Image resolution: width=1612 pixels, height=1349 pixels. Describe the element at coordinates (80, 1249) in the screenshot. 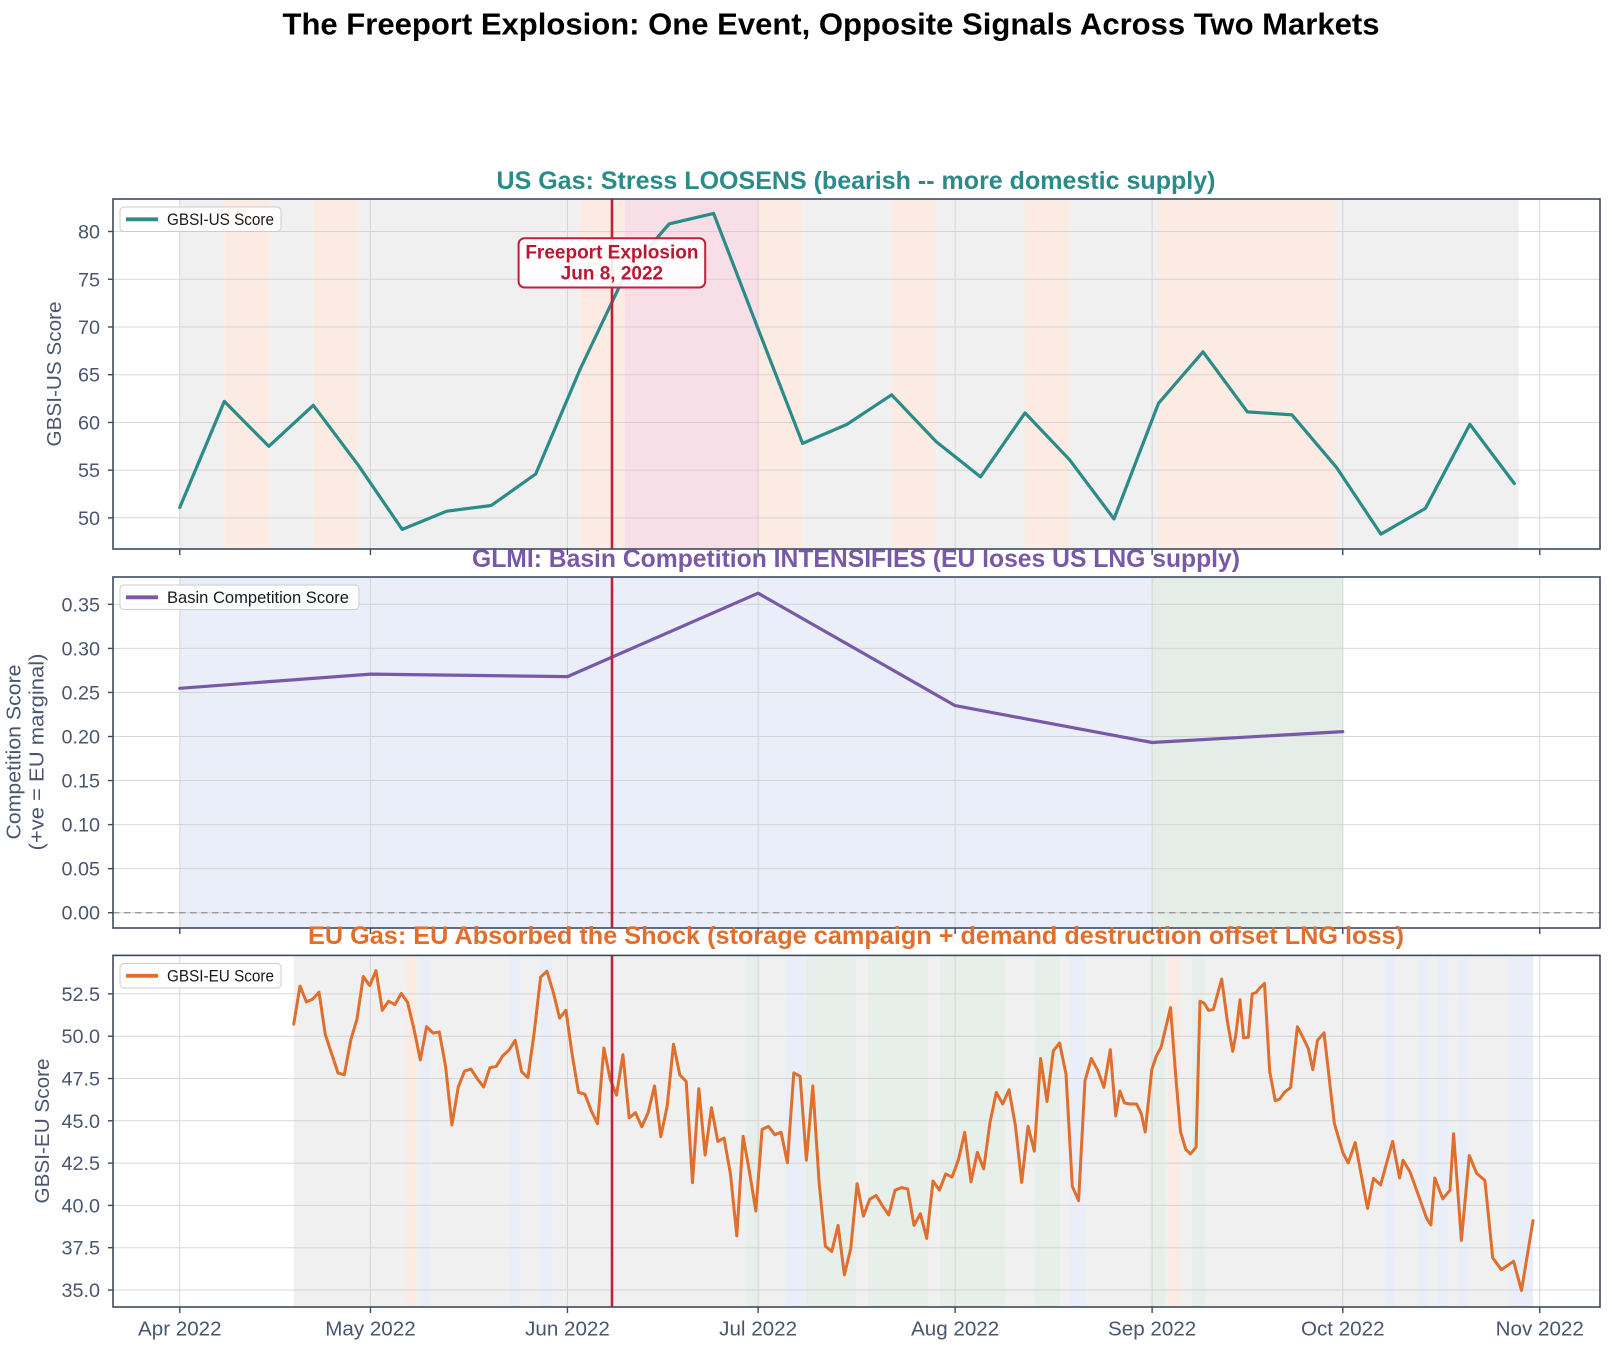

I see `svg-text: 37.5` at that location.